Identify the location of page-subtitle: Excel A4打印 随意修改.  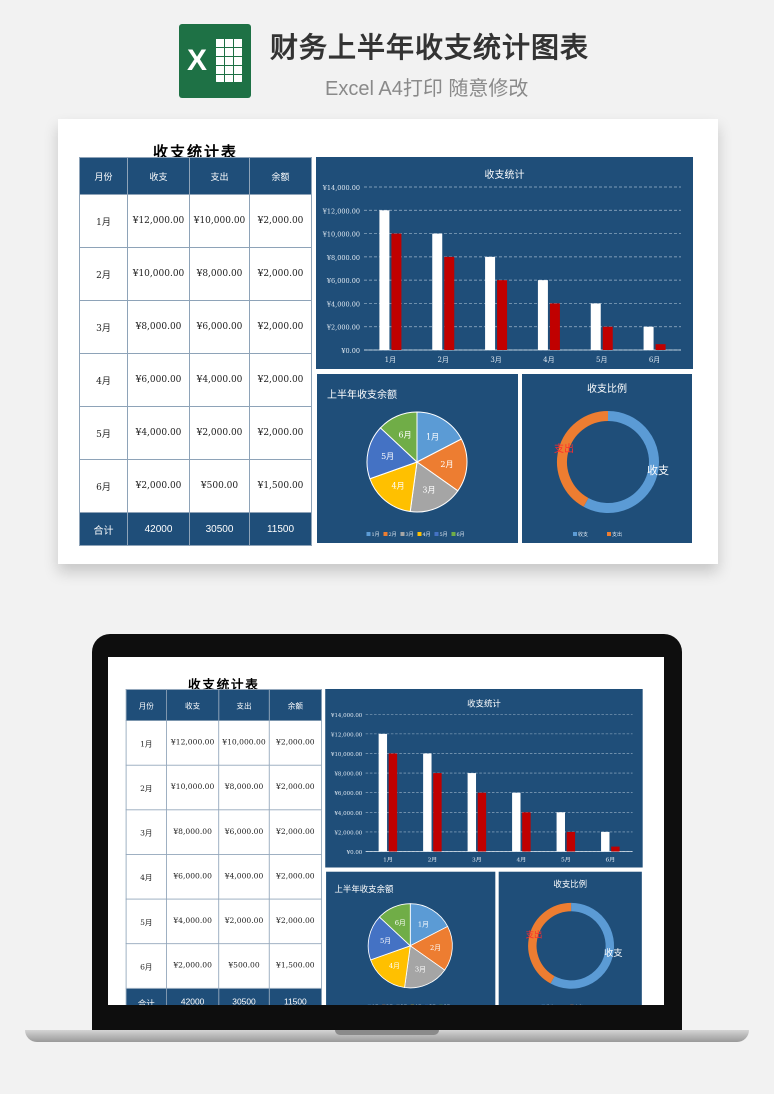
(427, 89).